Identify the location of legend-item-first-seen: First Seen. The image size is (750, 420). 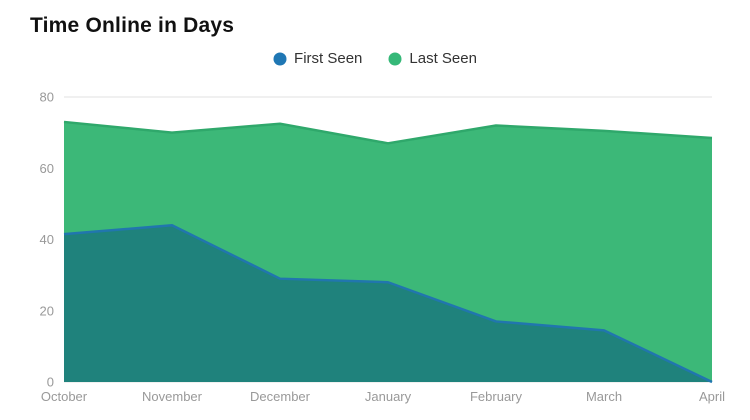
(317, 58).